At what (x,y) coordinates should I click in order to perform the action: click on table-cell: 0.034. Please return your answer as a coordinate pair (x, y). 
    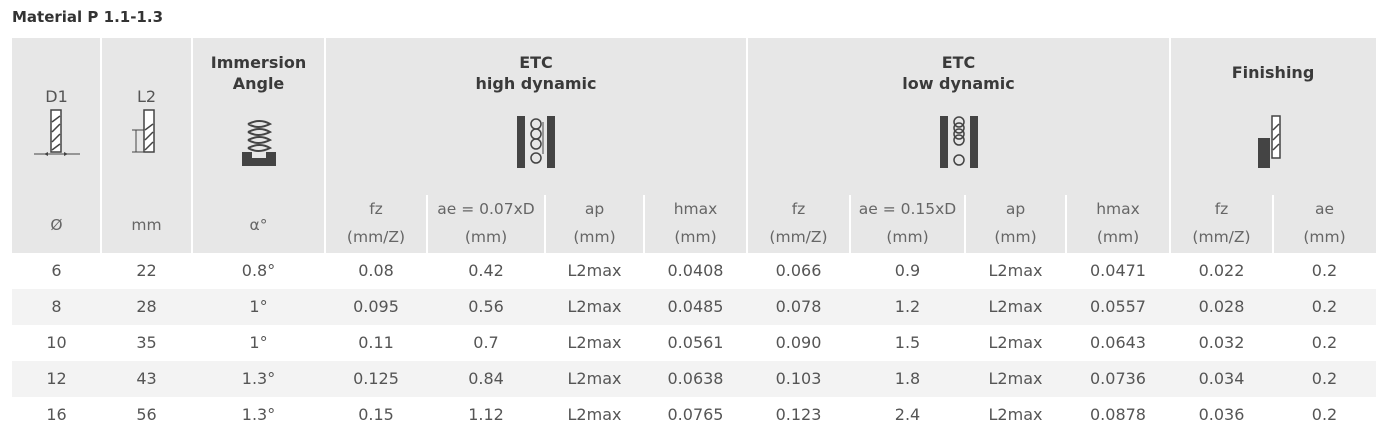
    Looking at the image, I should click on (1221, 378).